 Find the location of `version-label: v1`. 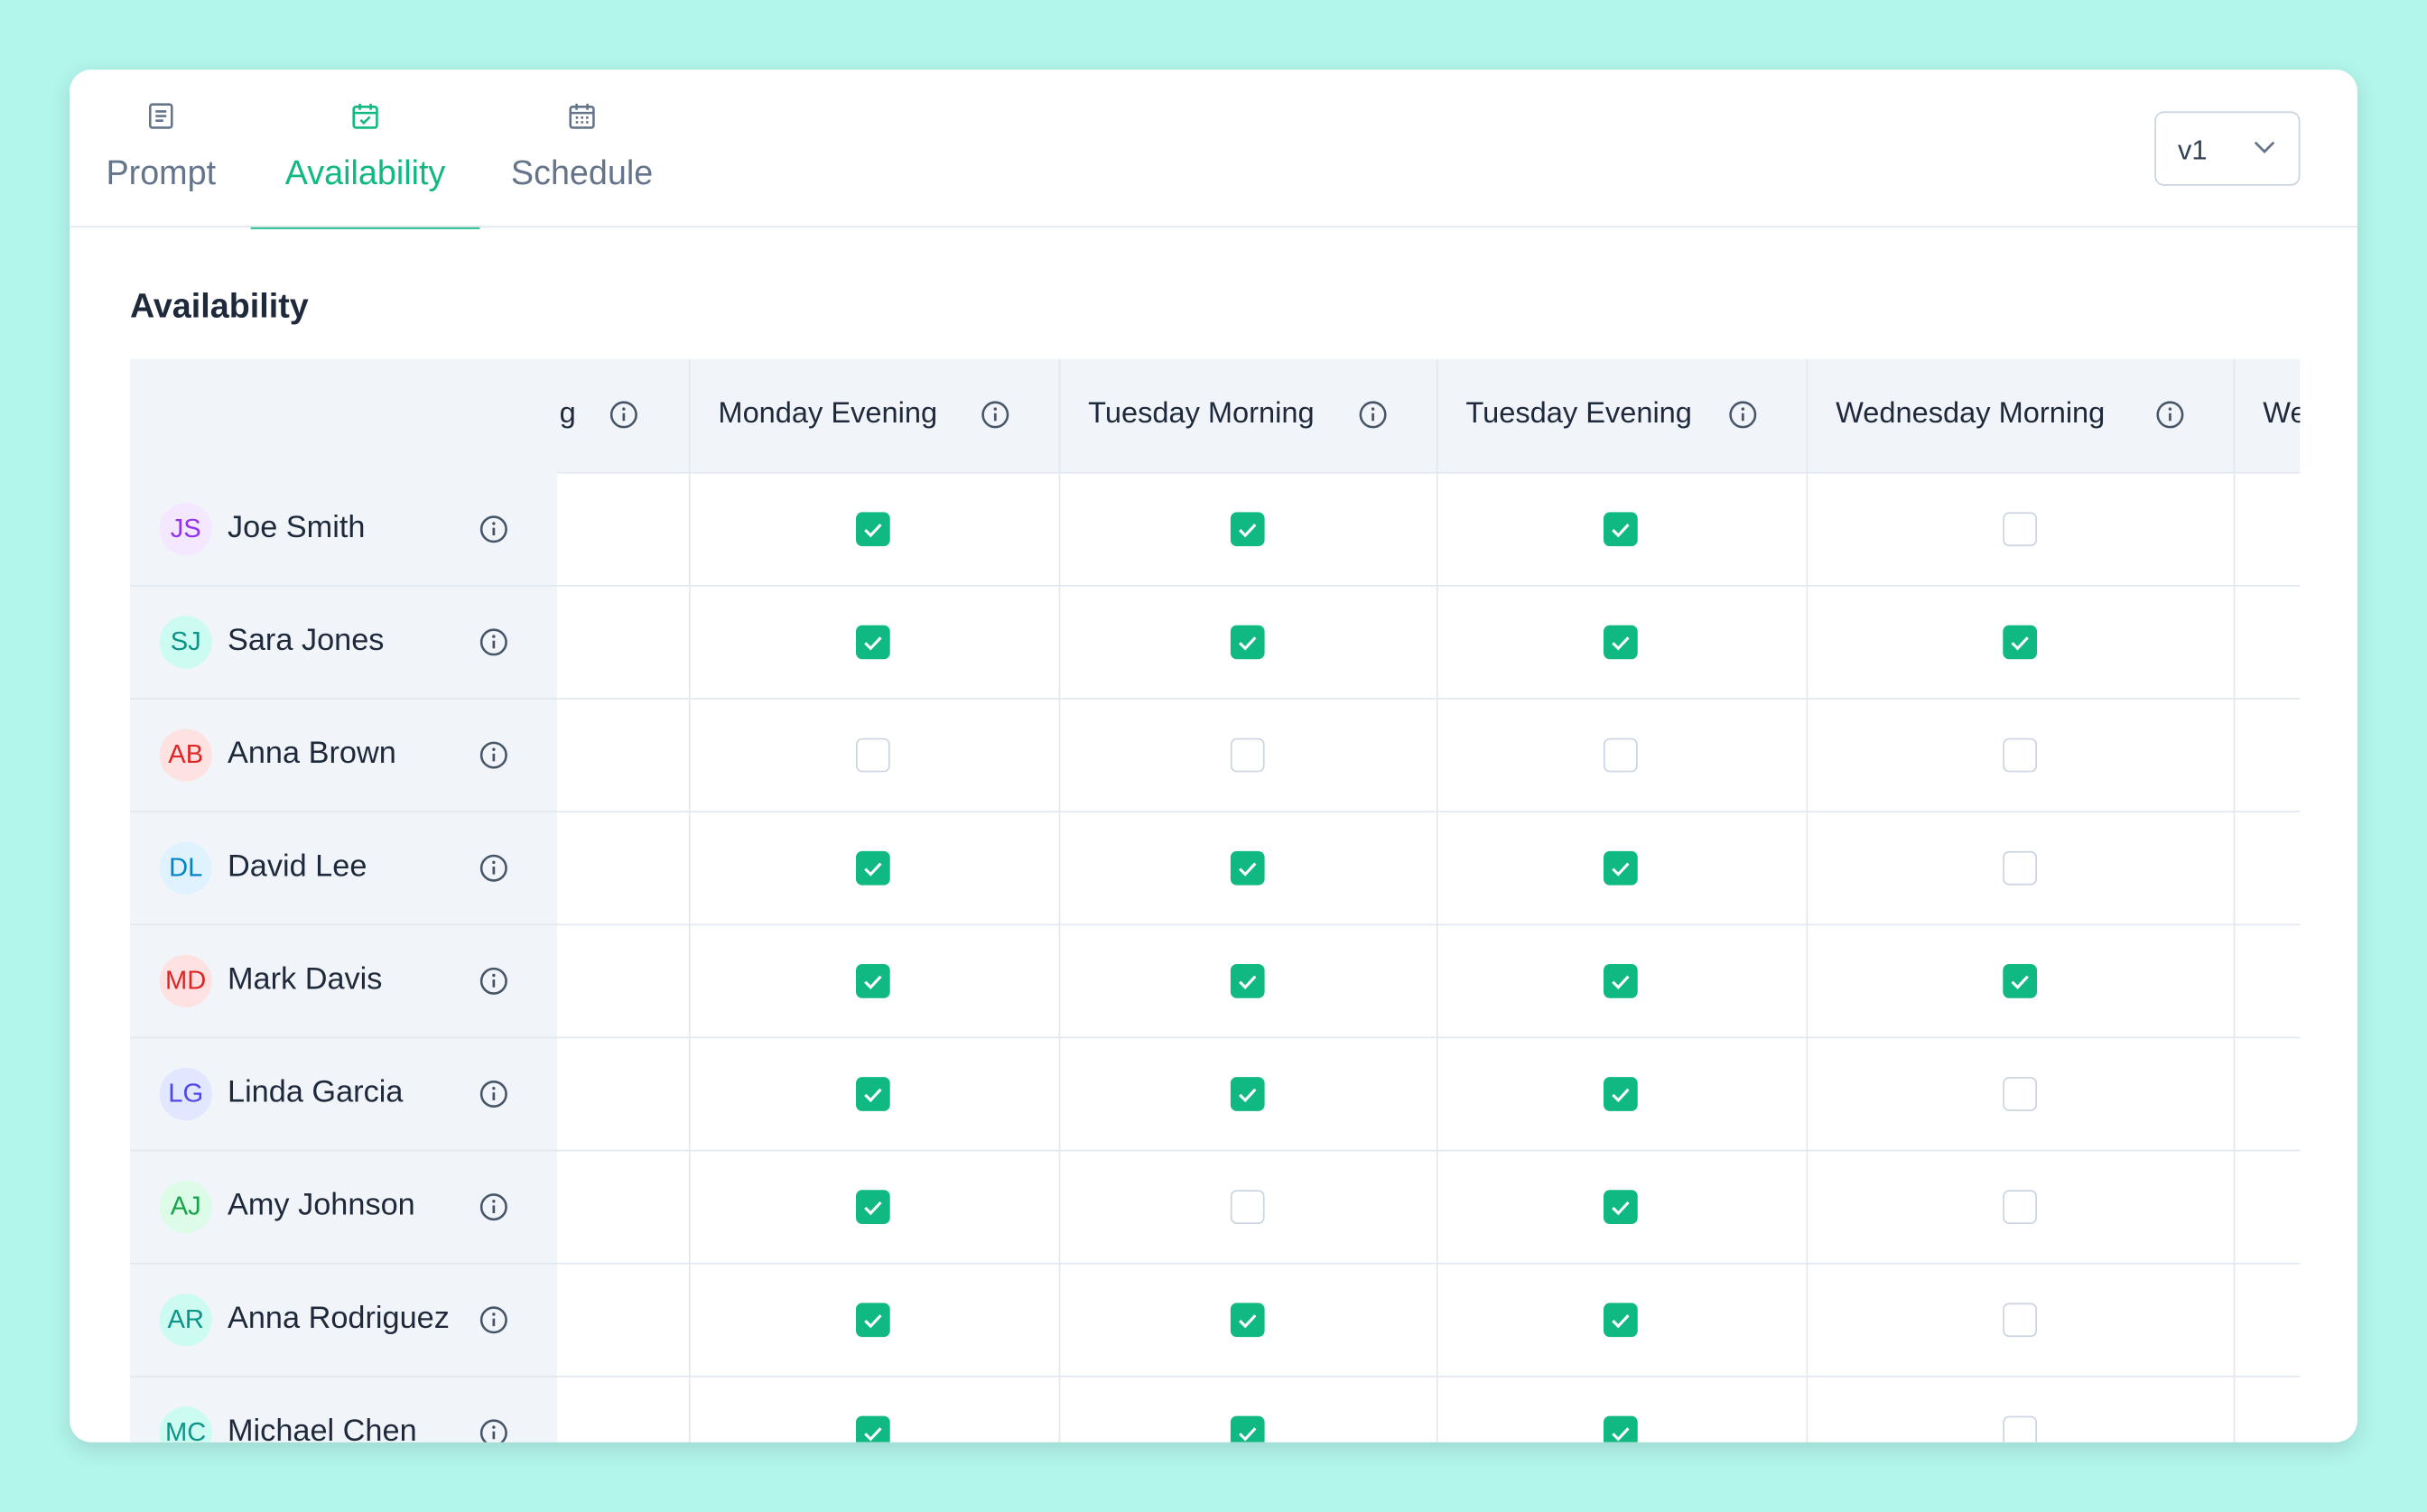

version-label: v1 is located at coordinates (2193, 150).